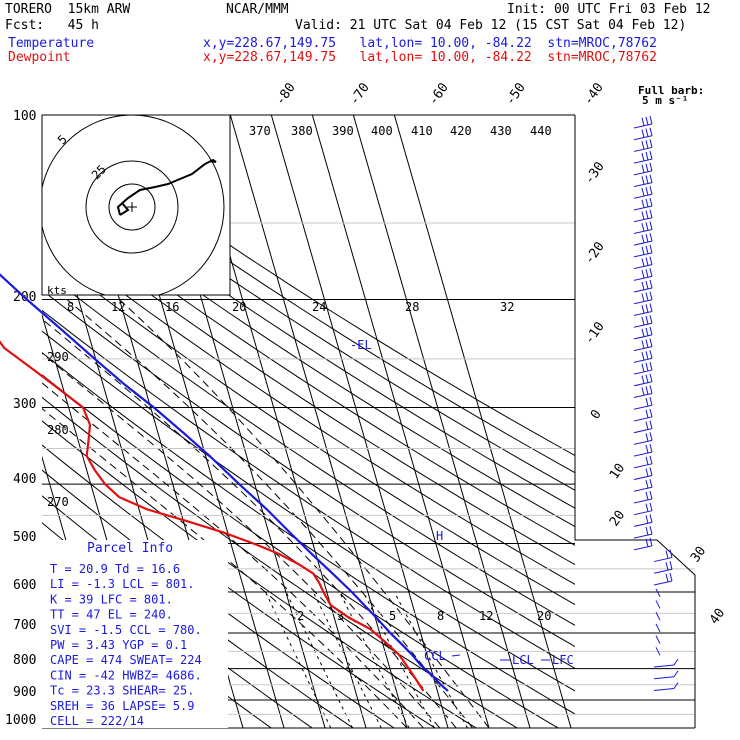 The height and width of the screenshot is (740, 740). Describe the element at coordinates (24, 692) in the screenshot. I see `pressure-label-900: 900` at that location.